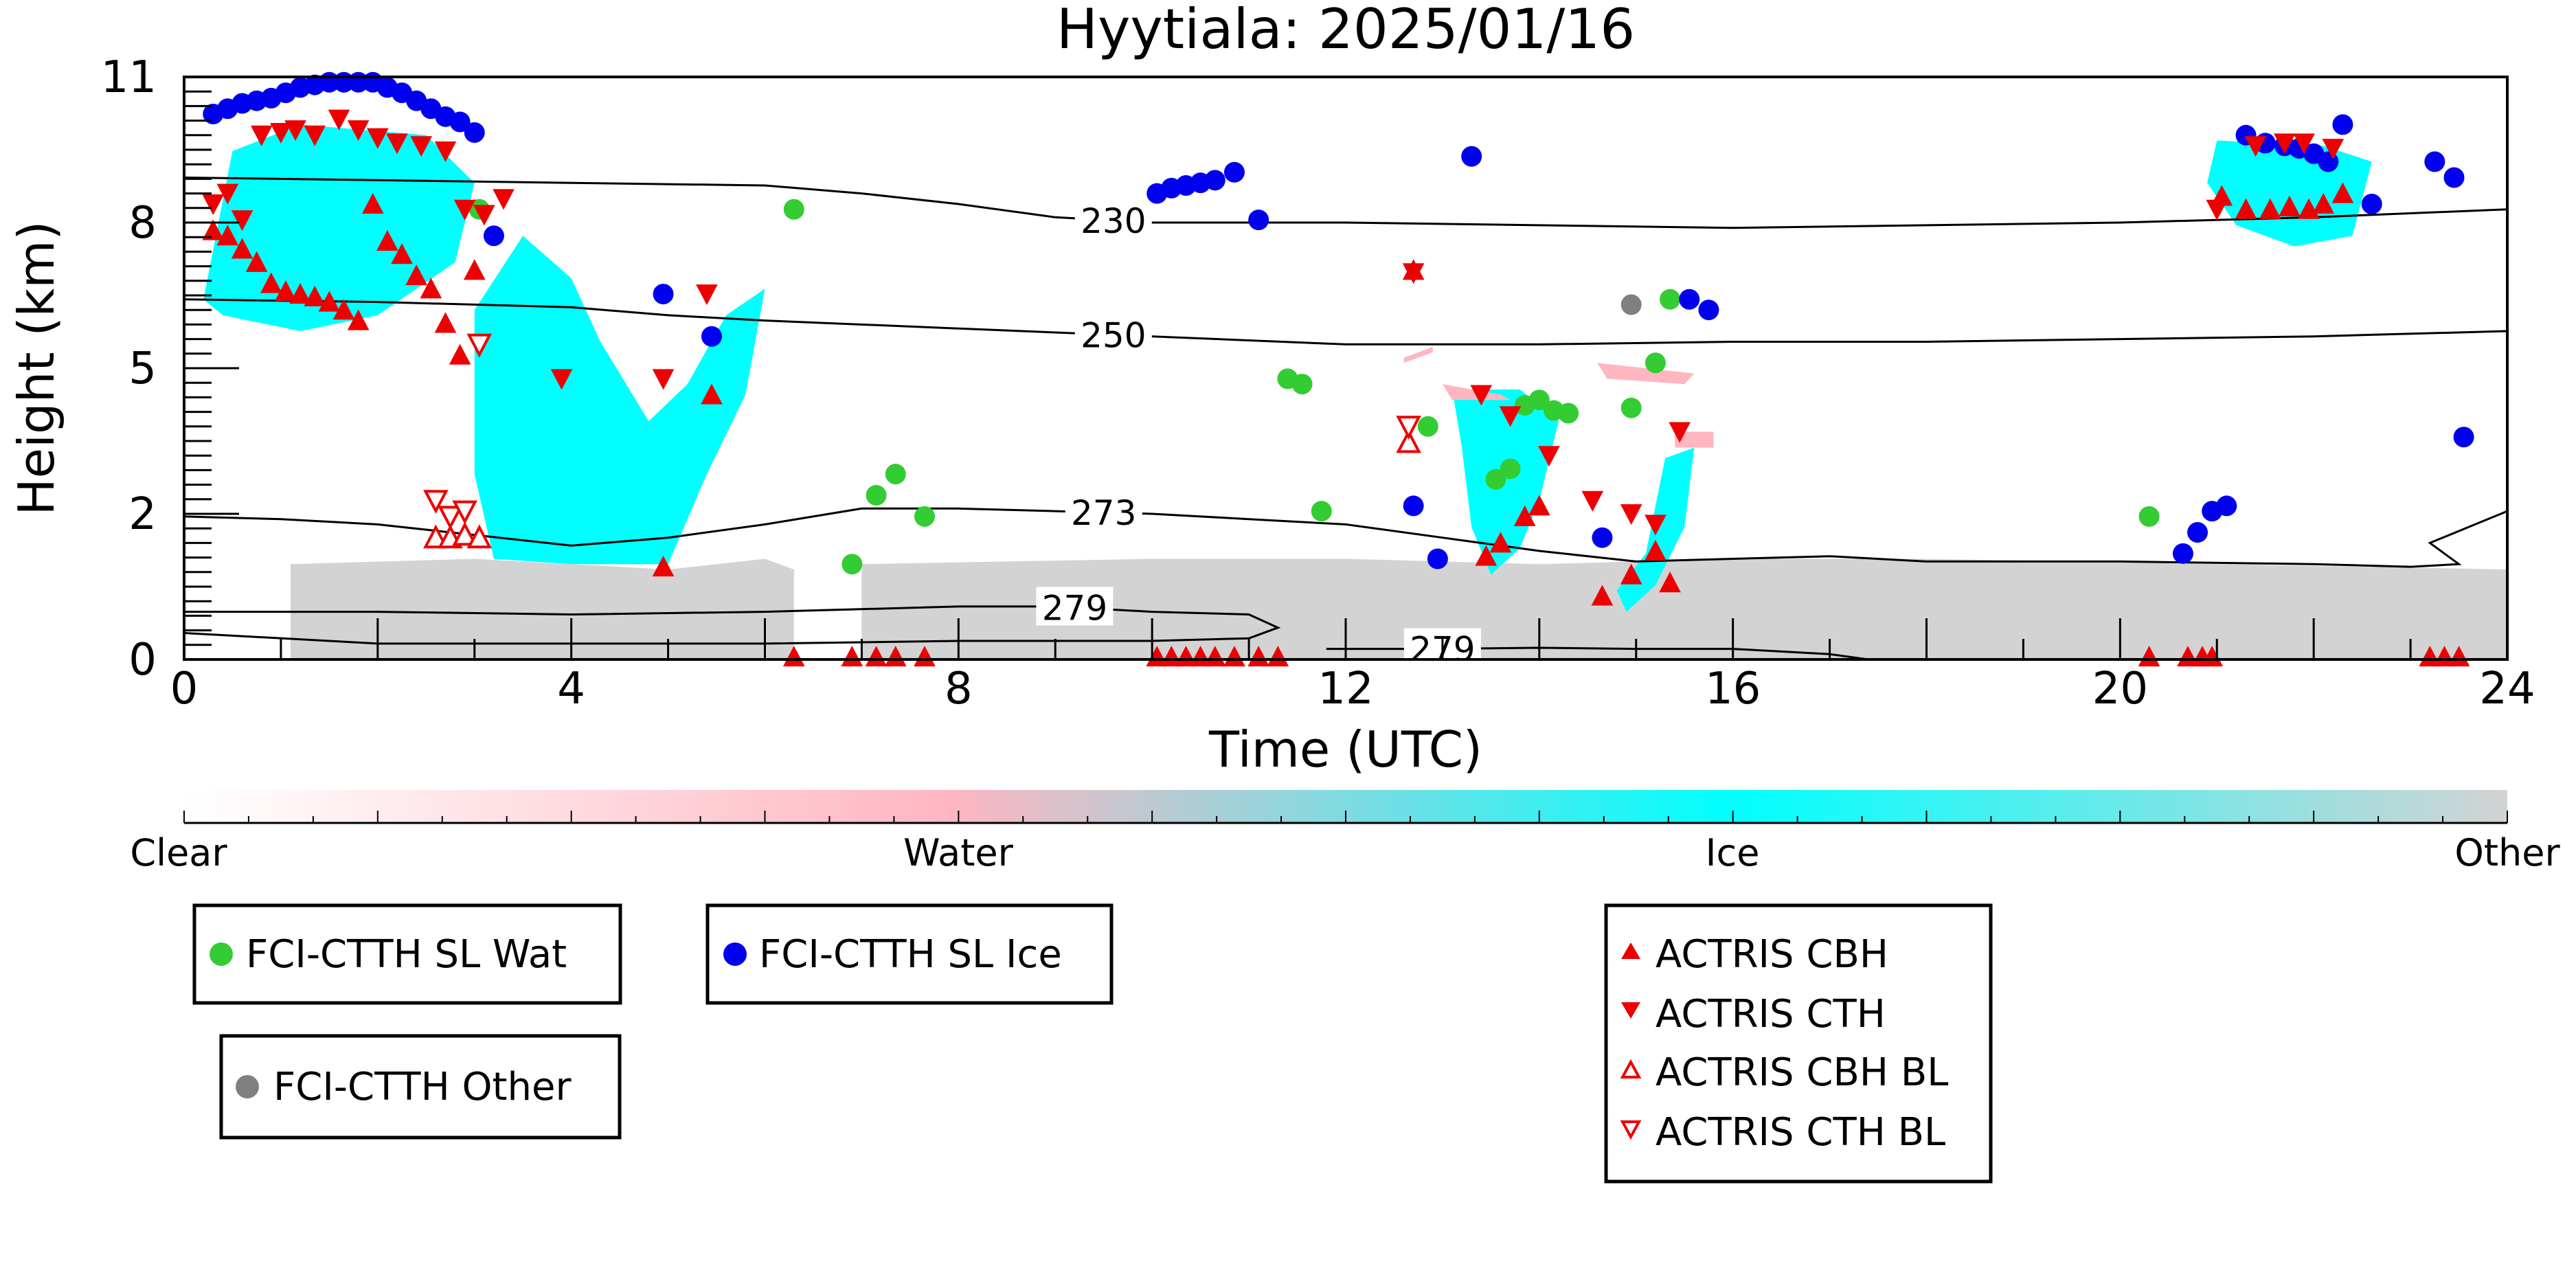 Image resolution: width=2576 pixels, height=1288 pixels. Describe the element at coordinates (619, 400) in the screenshot. I see `ice-region` at that location.